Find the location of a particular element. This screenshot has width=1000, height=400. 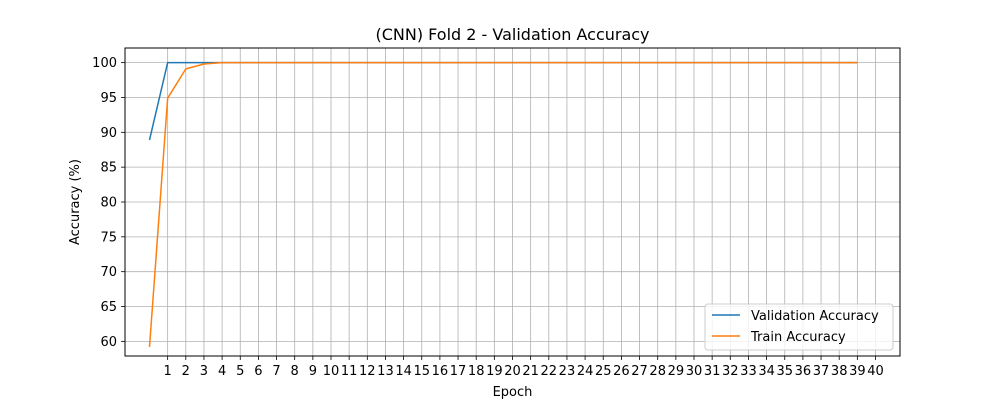

y-tick-label: 70 is located at coordinates (108, 272).